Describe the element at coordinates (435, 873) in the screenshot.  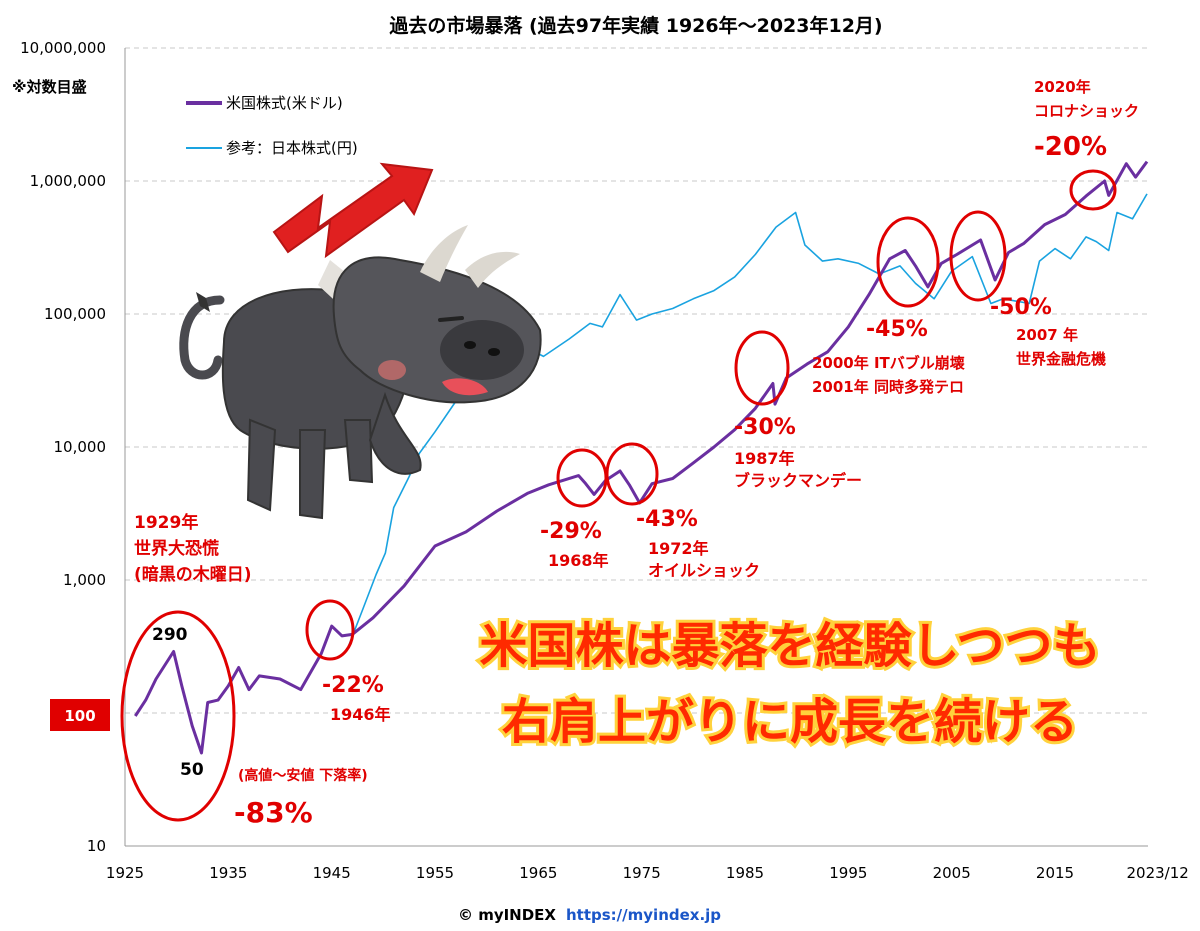
I see `x-tick-label: 1955` at that location.